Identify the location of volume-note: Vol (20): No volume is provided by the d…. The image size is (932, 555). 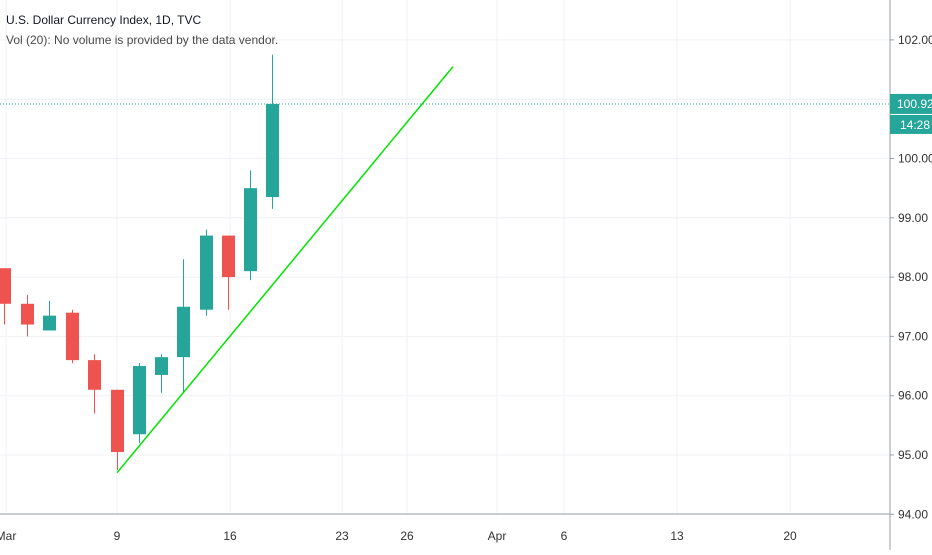
(142, 40).